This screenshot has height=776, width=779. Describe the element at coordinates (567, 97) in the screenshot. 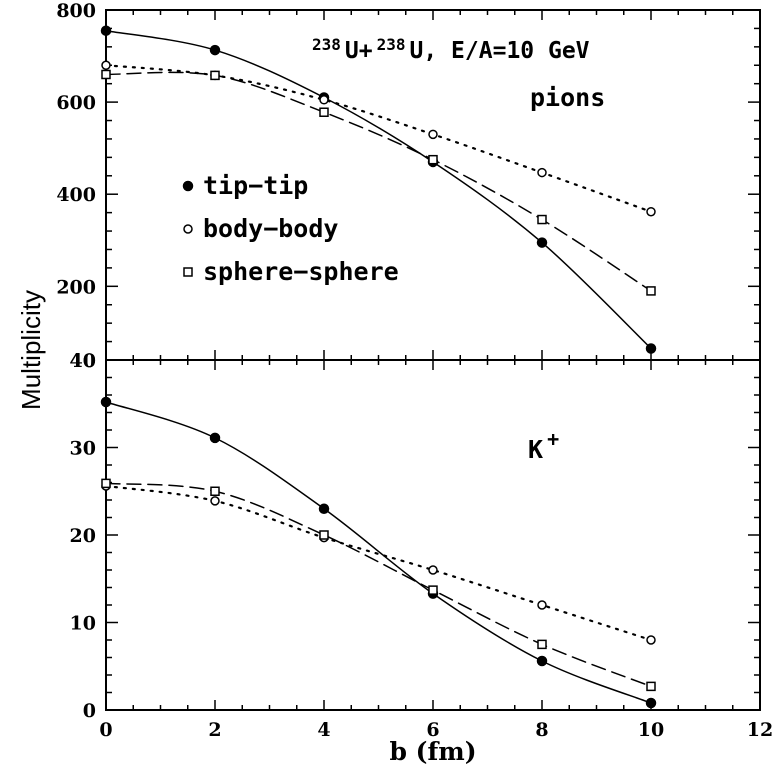

I see `pions-label: pions` at that location.